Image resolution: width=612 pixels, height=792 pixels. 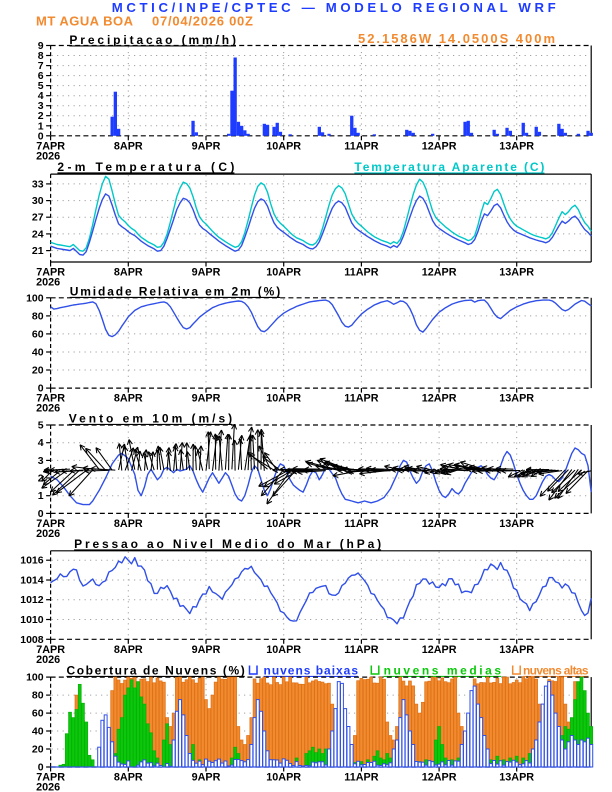 I want to click on svg-text: Cobertura de Nuvens (%), so click(x=156, y=671).